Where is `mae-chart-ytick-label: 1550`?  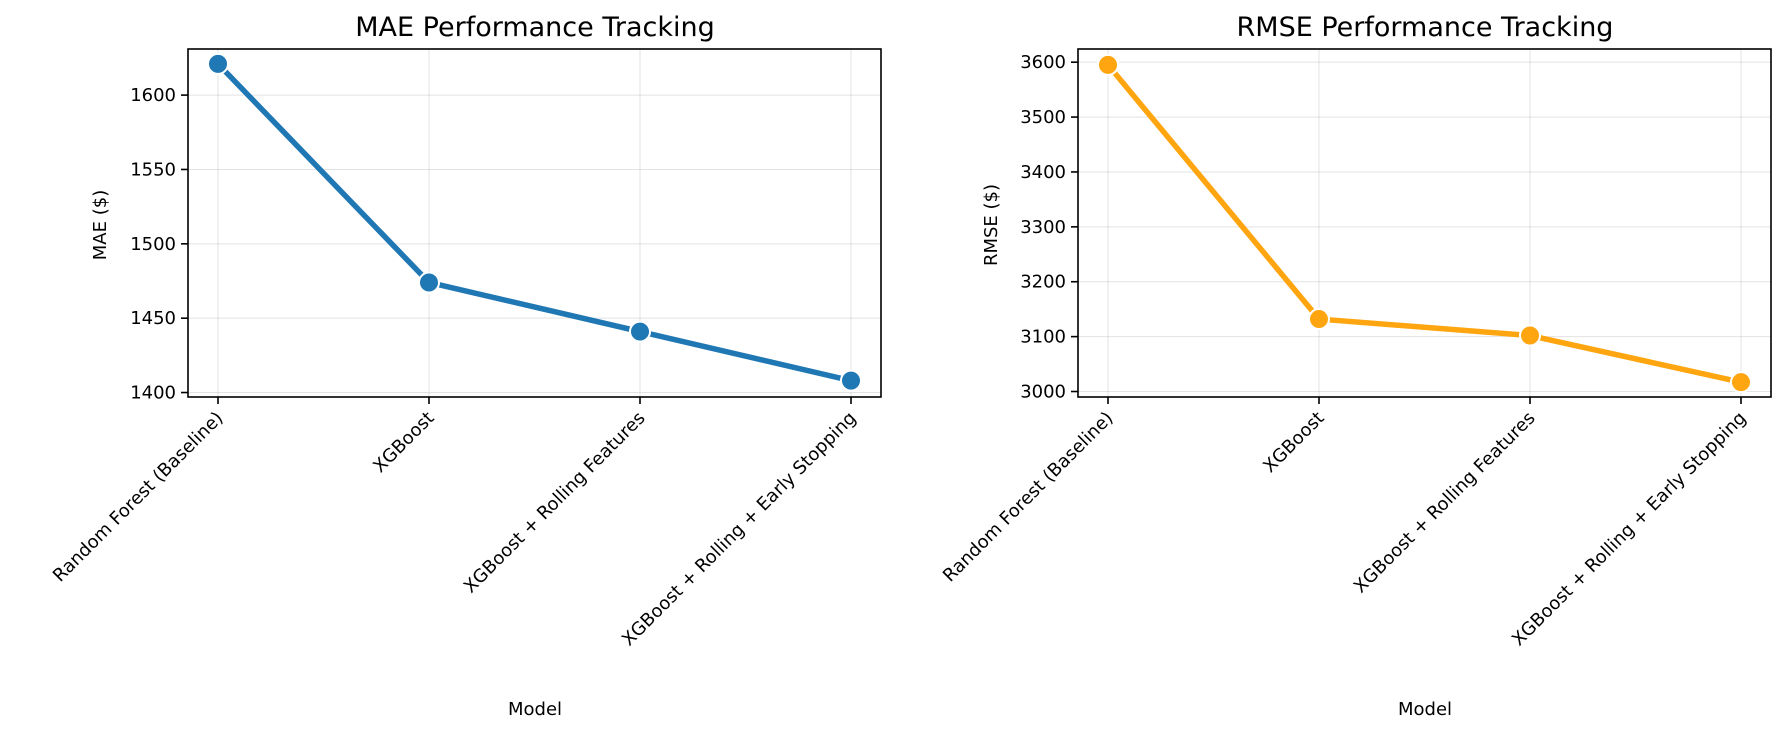
mae-chart-ytick-label: 1550 is located at coordinates (153, 169).